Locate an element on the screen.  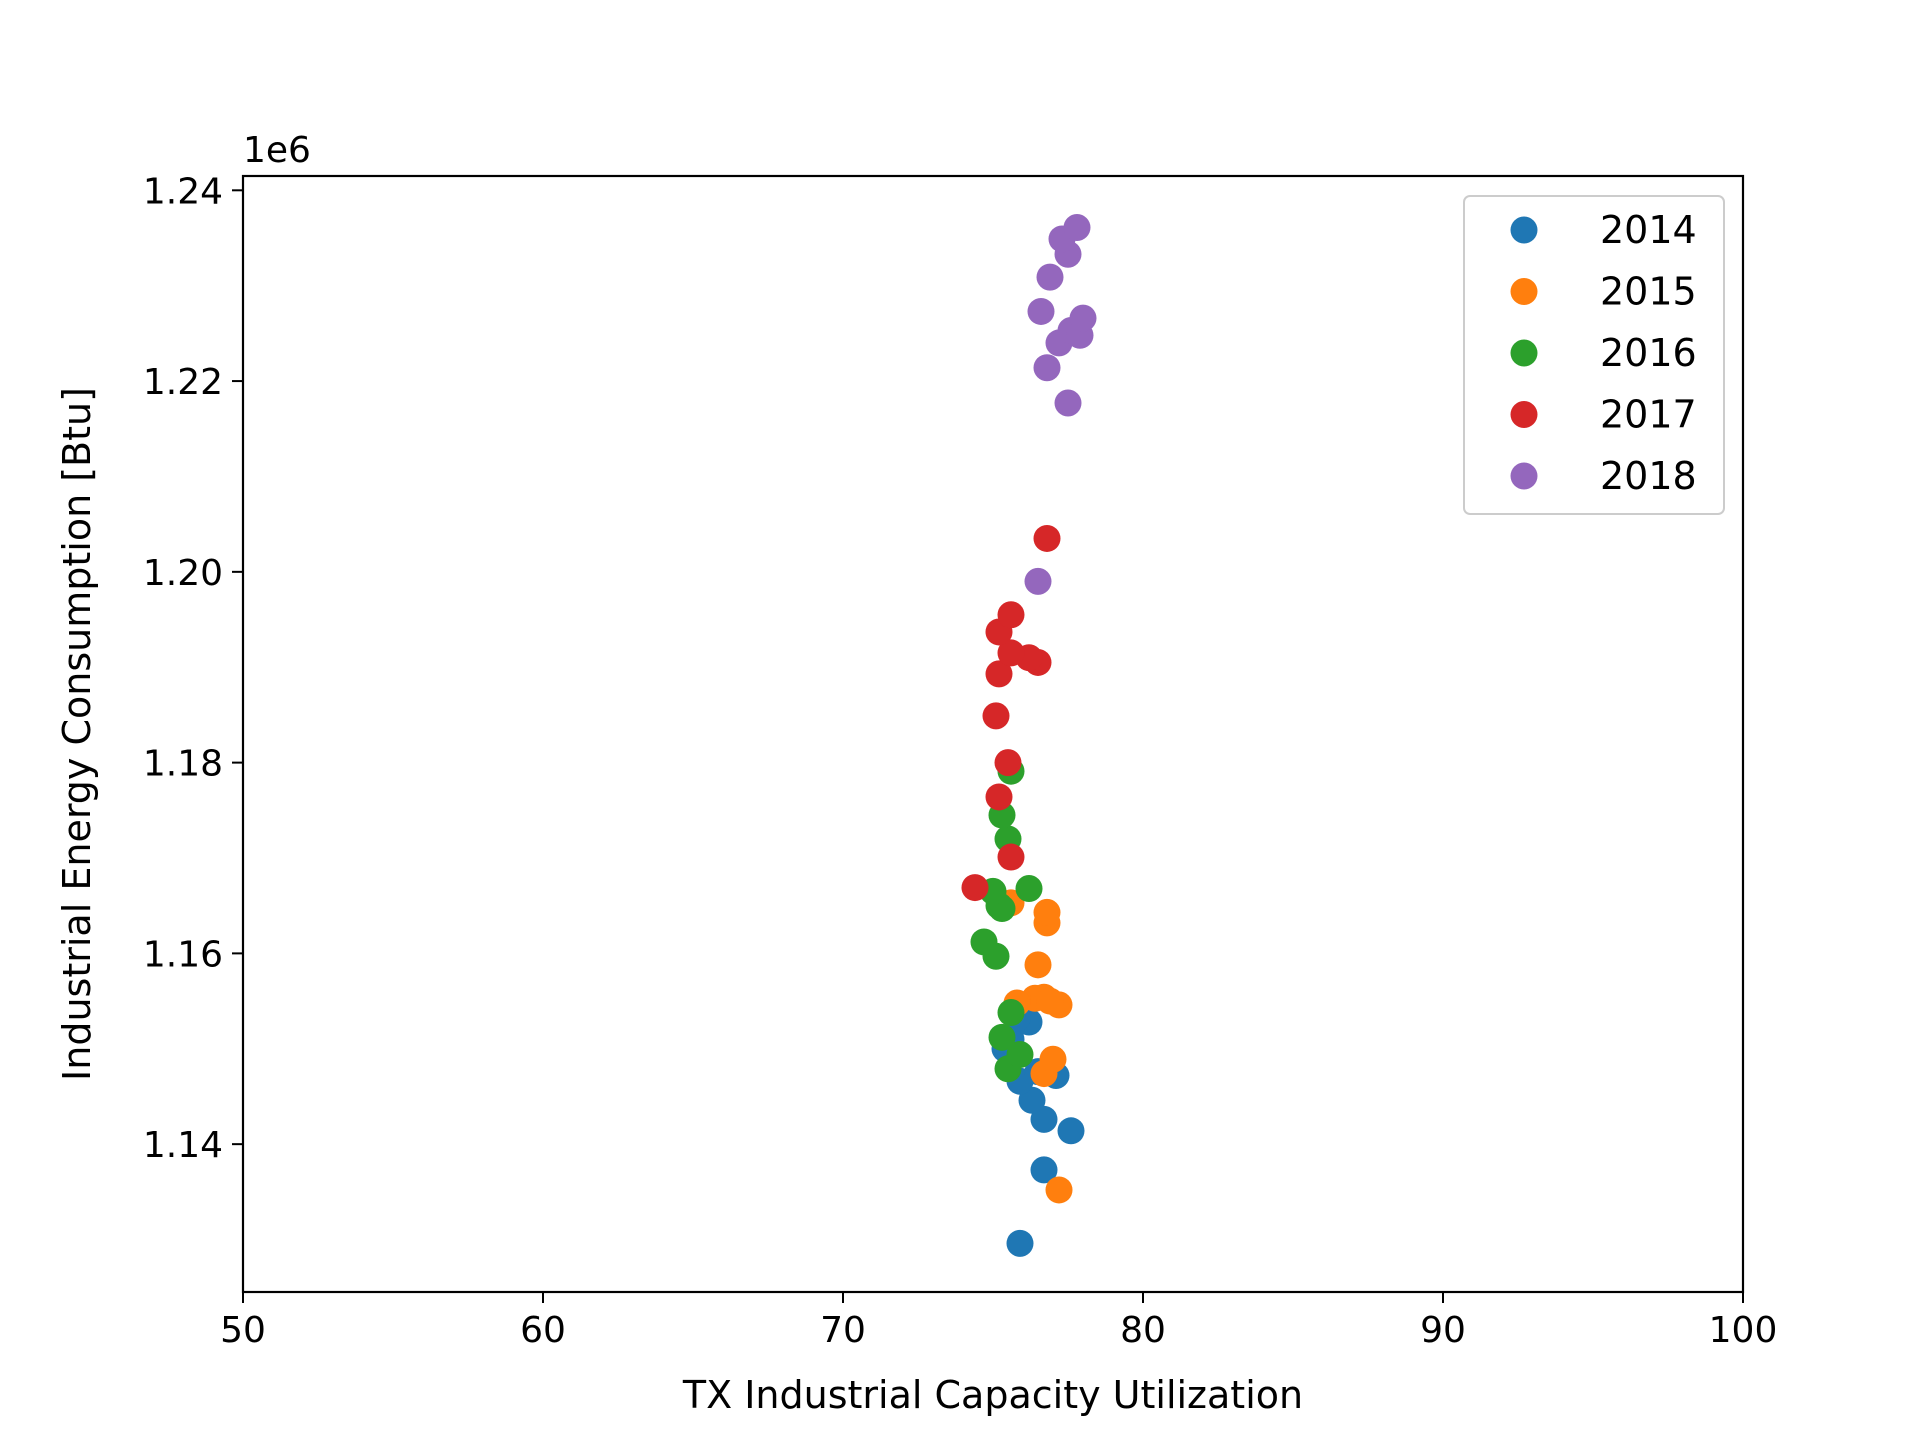
y-axis-label: Industrial Energy Consumption [Btu] is located at coordinates (77, 734).